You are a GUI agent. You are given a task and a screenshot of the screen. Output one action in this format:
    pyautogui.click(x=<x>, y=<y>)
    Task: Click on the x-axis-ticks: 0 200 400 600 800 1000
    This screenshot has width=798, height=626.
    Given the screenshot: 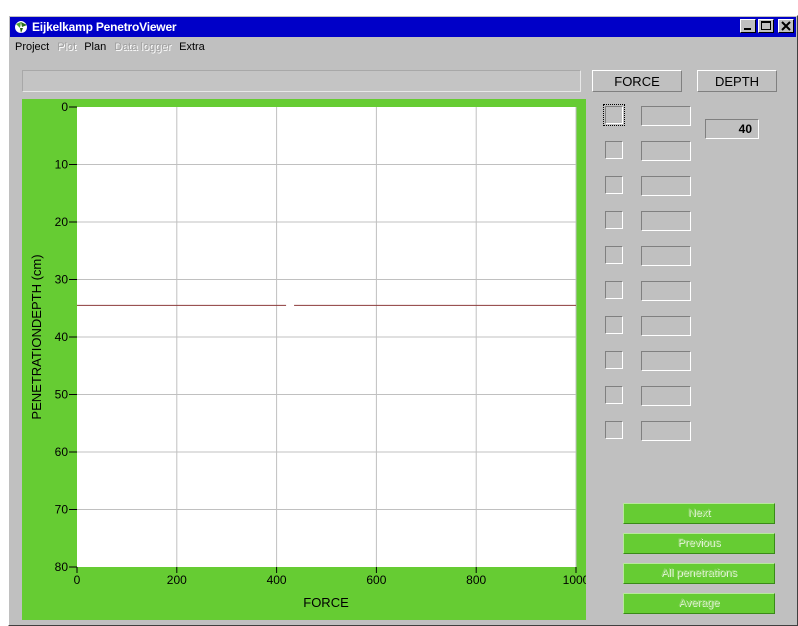 What is the action you would take?
    pyautogui.click(x=330, y=577)
    